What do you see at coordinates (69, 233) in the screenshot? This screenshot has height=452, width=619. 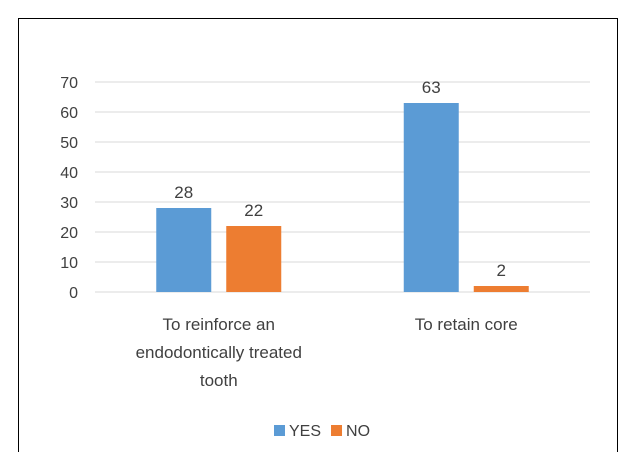 I see `y-tick-label: 20` at bounding box center [69, 233].